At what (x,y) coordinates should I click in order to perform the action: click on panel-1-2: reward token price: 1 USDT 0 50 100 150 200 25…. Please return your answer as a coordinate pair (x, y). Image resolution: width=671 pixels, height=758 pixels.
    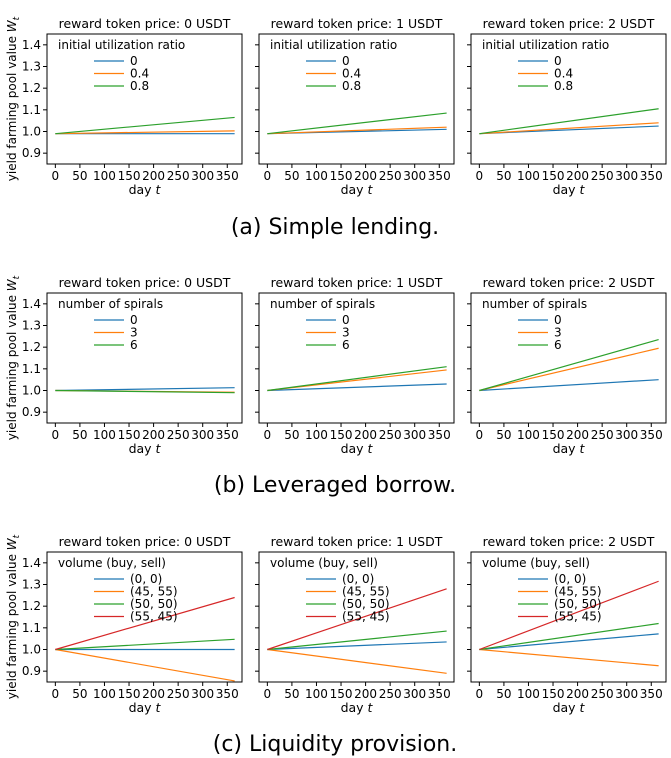
    Looking at the image, I should click on (355, 106).